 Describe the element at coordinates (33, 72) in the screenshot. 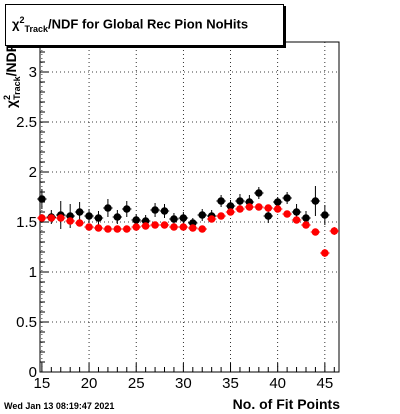

I see `y-tick-label: 3` at that location.